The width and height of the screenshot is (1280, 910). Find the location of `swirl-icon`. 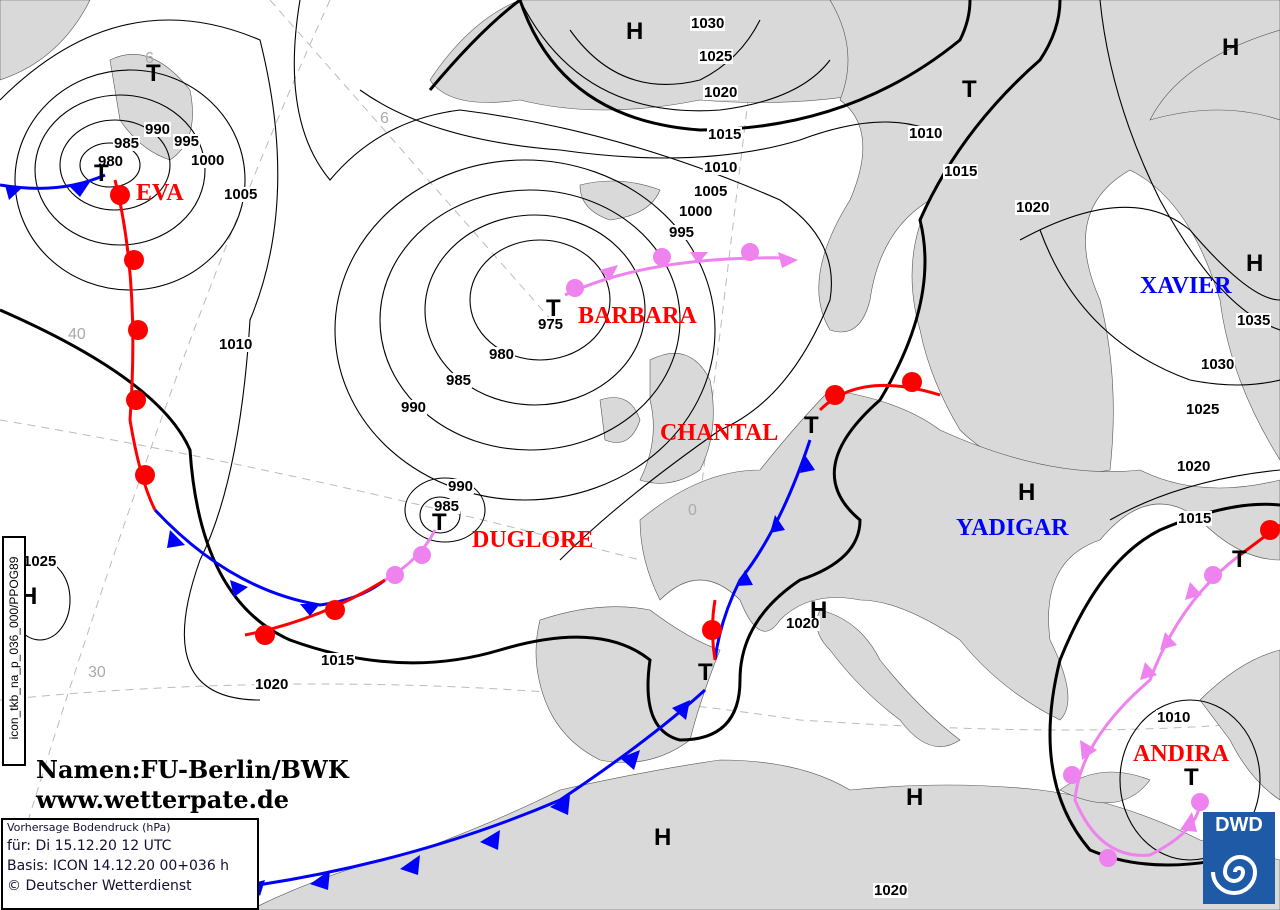

swirl-icon is located at coordinates (1234, 875).